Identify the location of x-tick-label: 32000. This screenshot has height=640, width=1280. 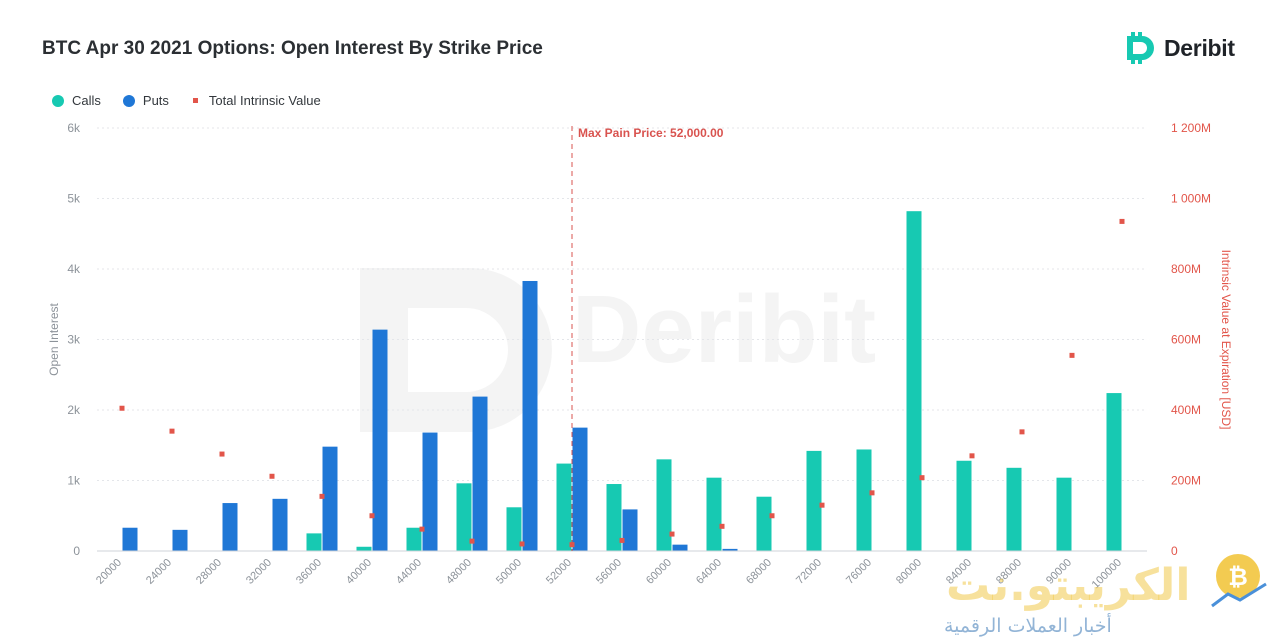
(259, 572).